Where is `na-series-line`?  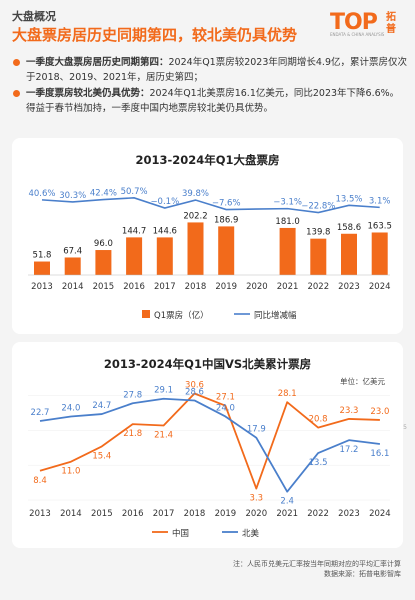
na-series-line is located at coordinates (210, 445).